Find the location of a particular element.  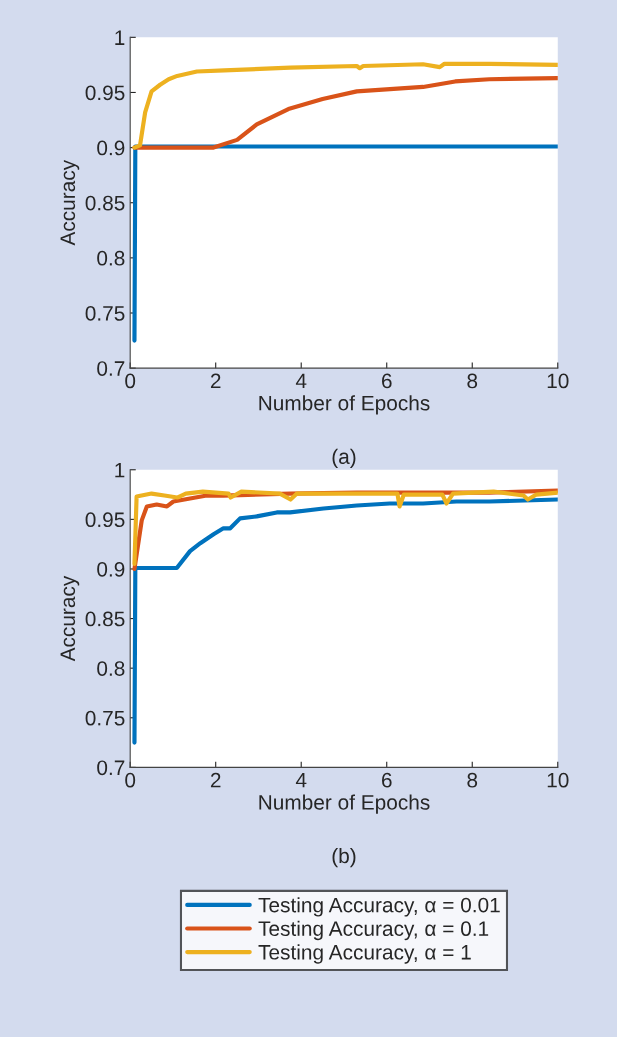

legend-label: Testing Accuracy, α = 0.01 is located at coordinates (379, 907).